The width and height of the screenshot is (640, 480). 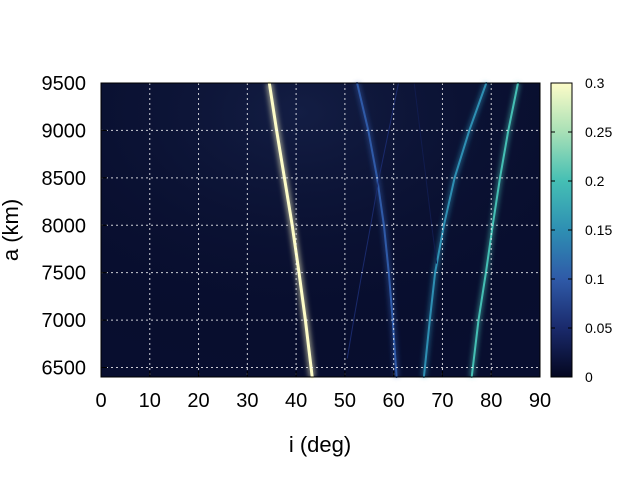 What do you see at coordinates (394, 401) in the screenshot?
I see `x-tick-label: 60` at bounding box center [394, 401].